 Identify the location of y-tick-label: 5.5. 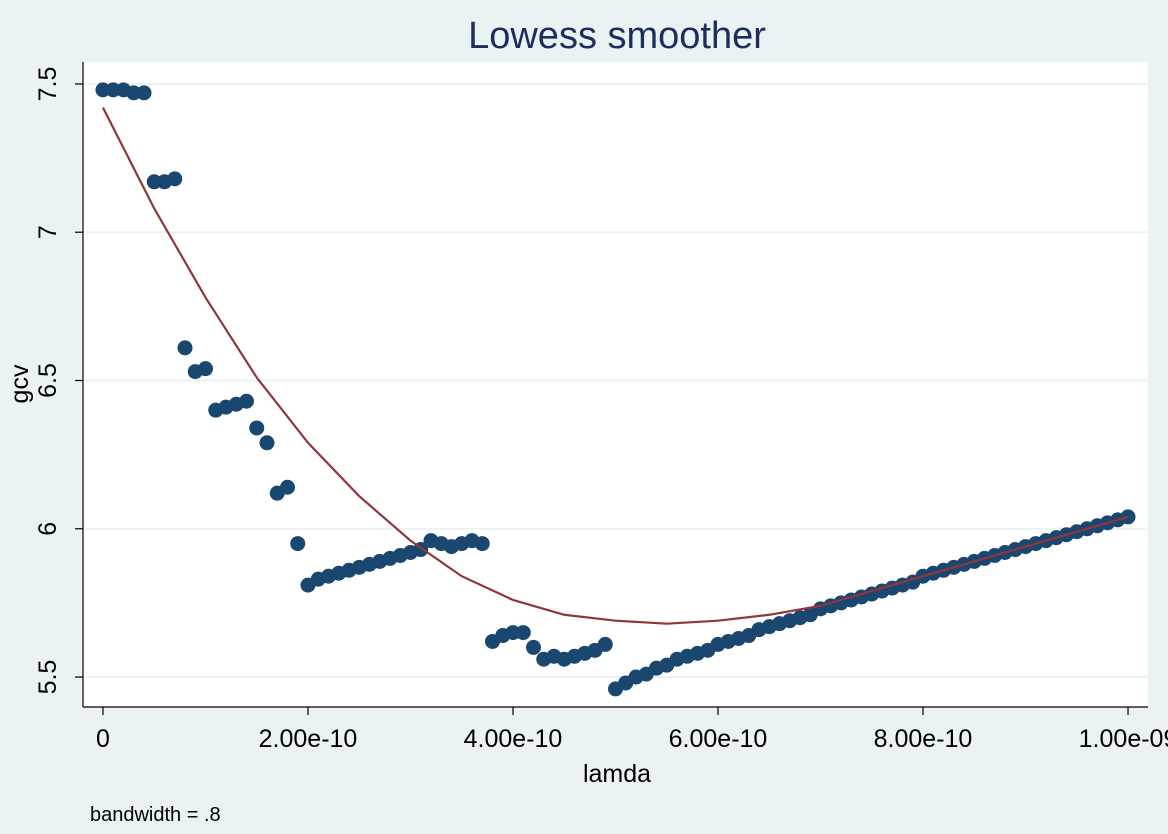
(48, 677).